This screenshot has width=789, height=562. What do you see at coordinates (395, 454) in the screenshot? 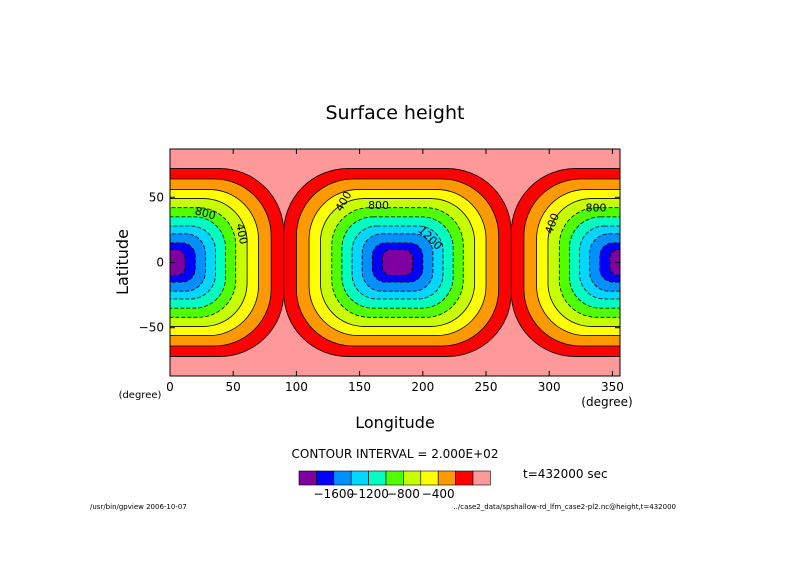
I see `contour-interval-text: CONTOUR INTERVAL = 2.000E+02` at bounding box center [395, 454].